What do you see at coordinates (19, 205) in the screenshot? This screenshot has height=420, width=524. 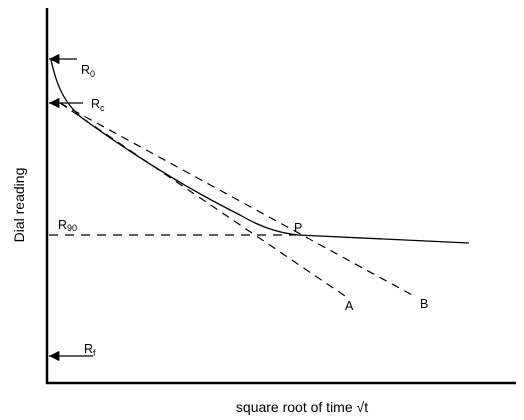 I see `y-axis-label: Dial reading` at bounding box center [19, 205].